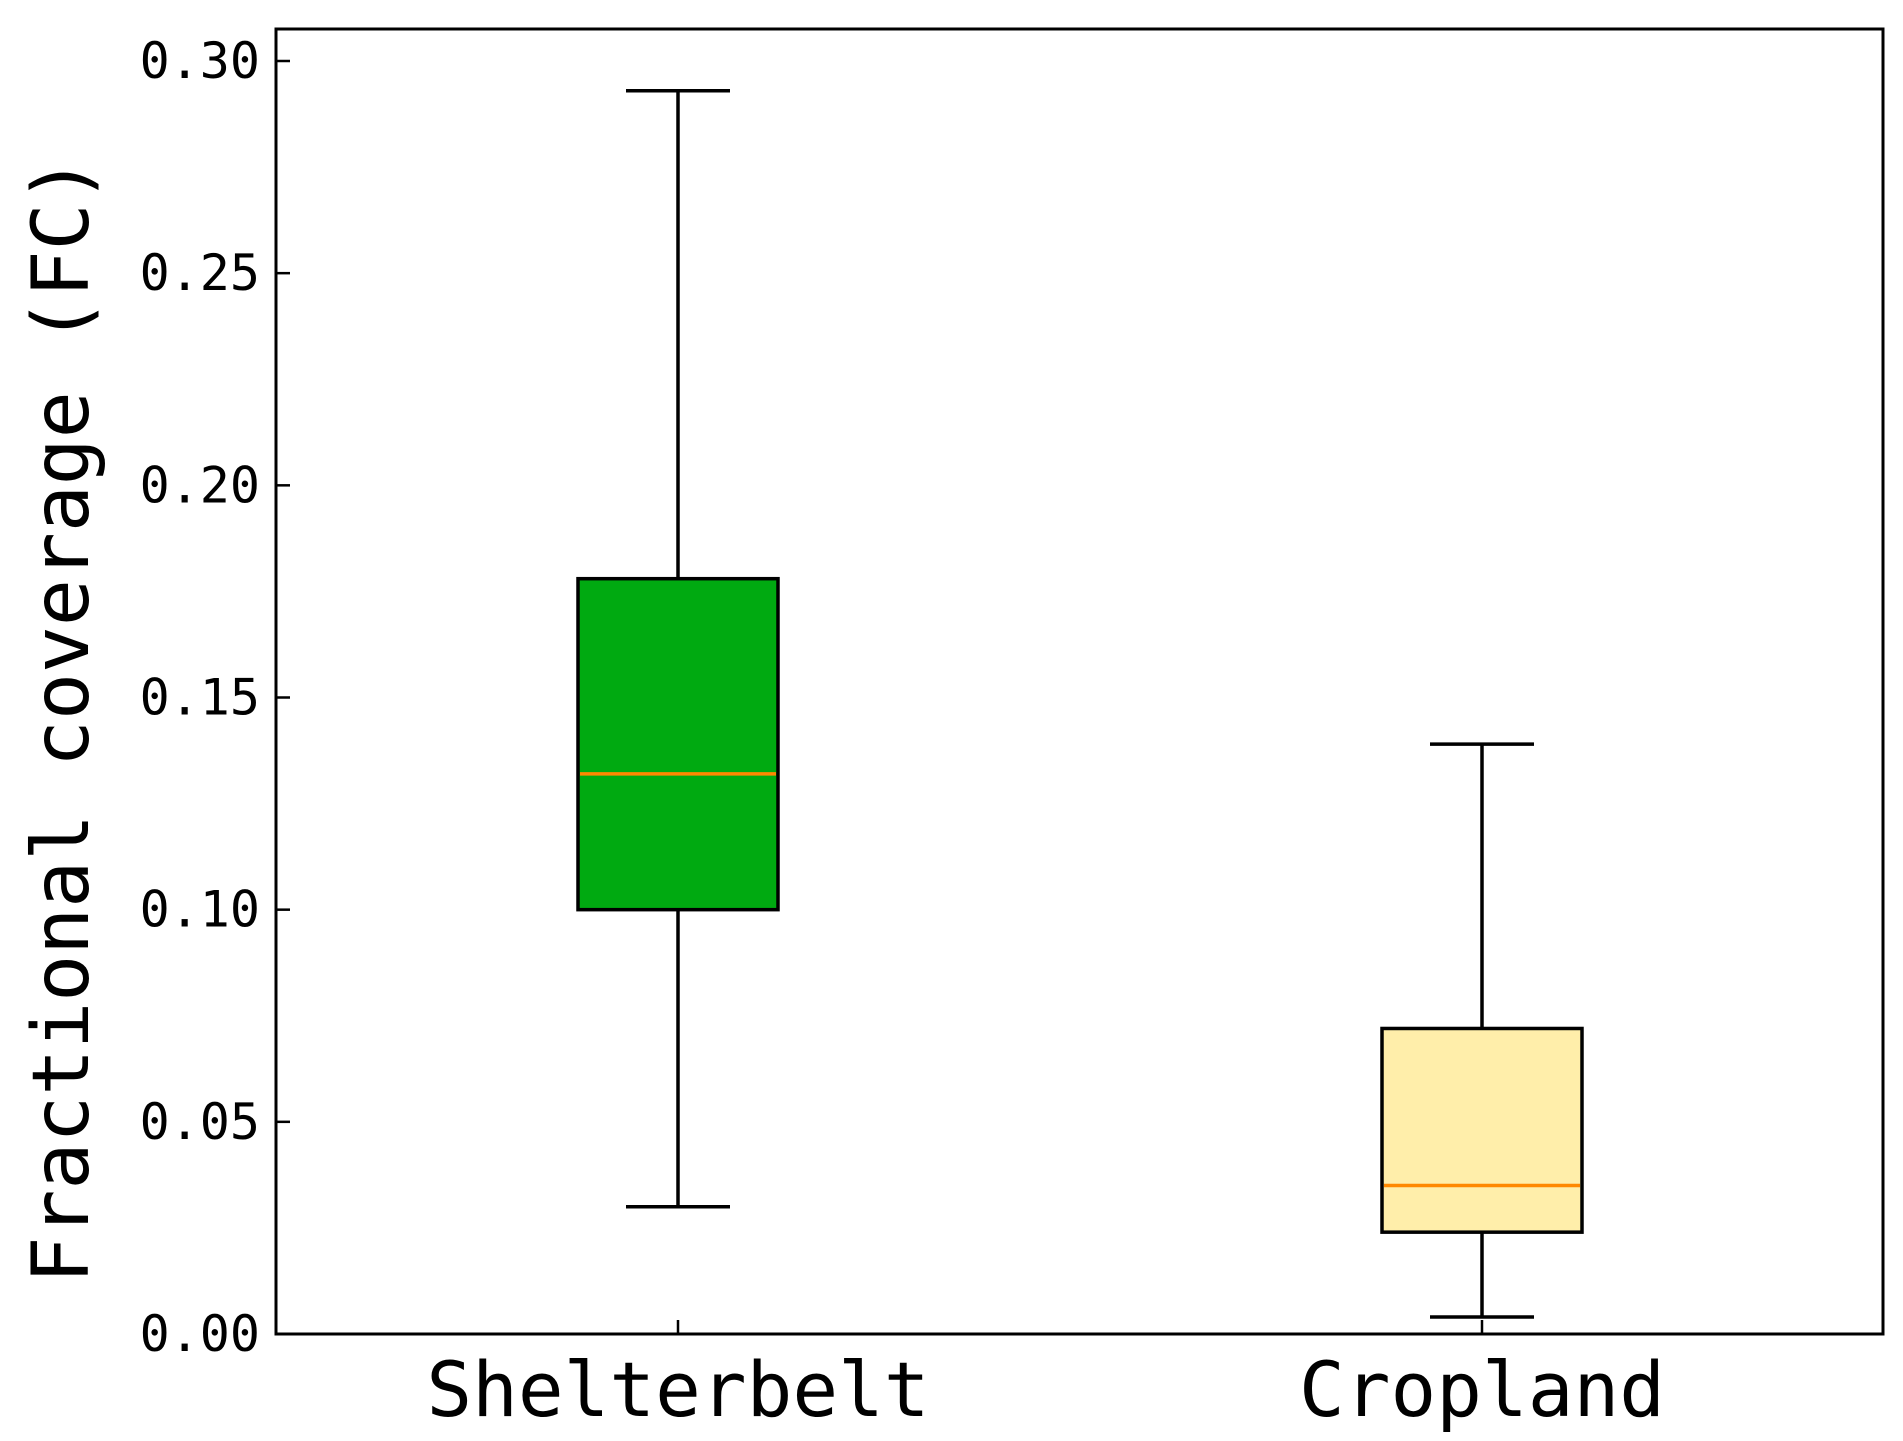 The image size is (1903, 1441). Describe the element at coordinates (62, 719) in the screenshot. I see `y-axis-title: Fractional coverage (FC)` at that location.